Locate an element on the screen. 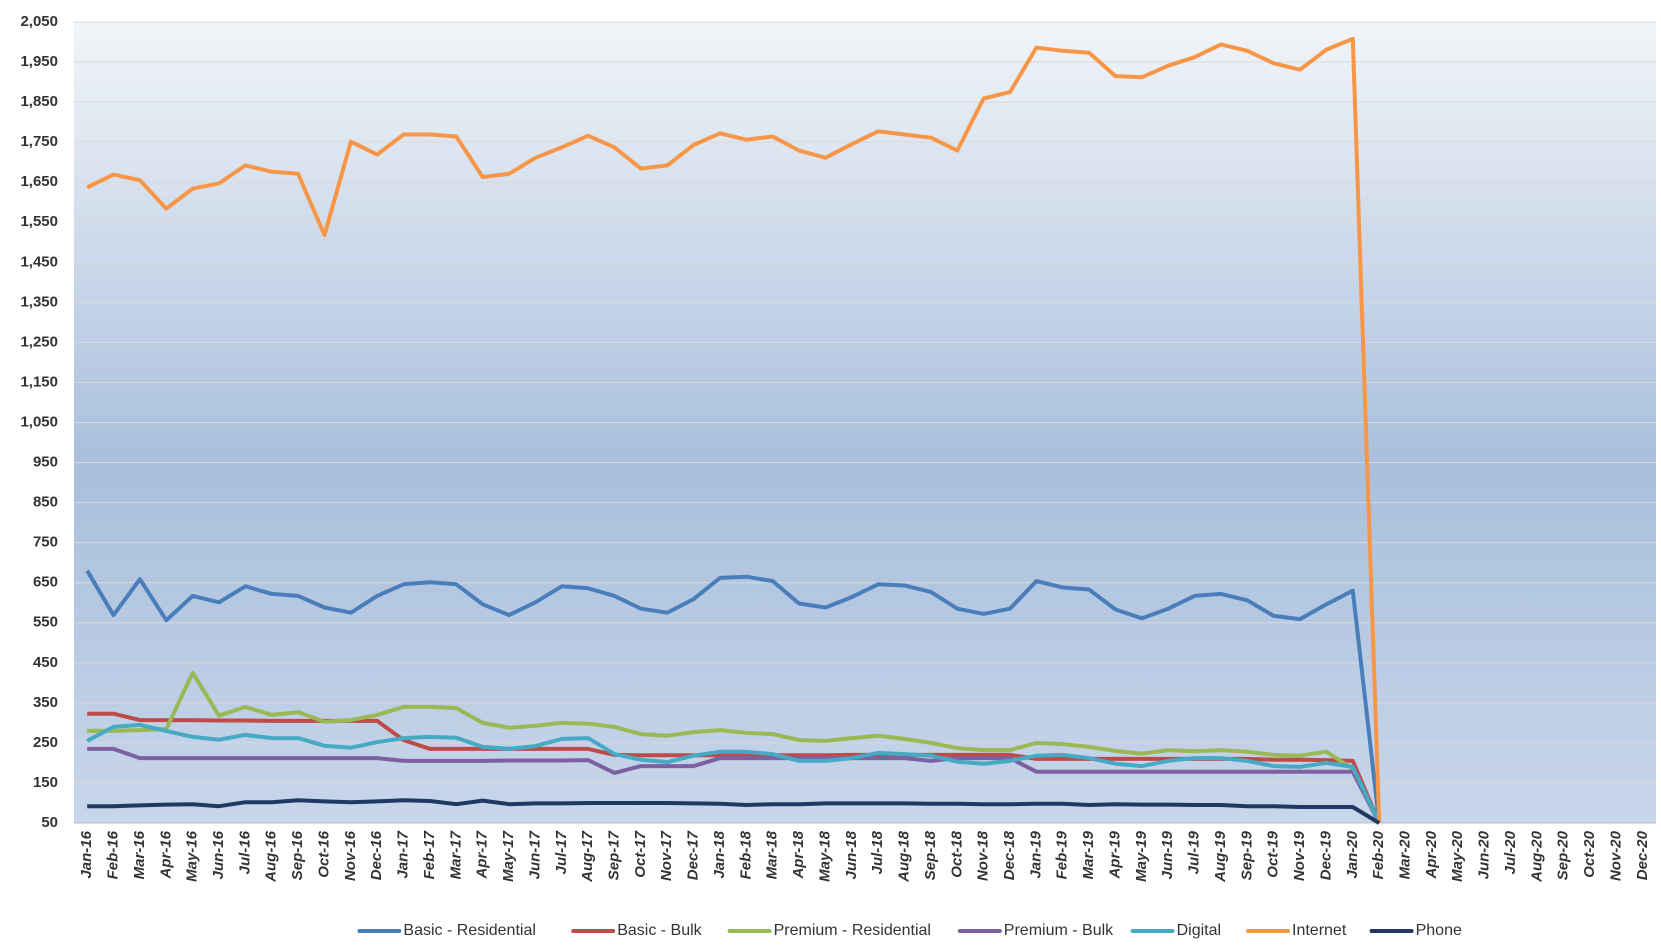  x-tick-label: Oct-17 is located at coordinates (640, 853).